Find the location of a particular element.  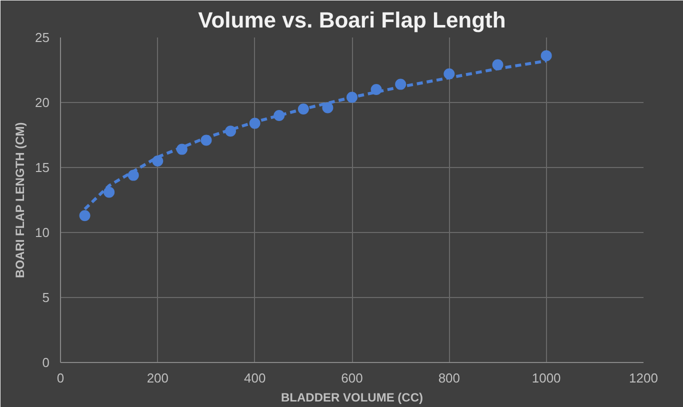

x-tick-label: 400 is located at coordinates (255, 378).